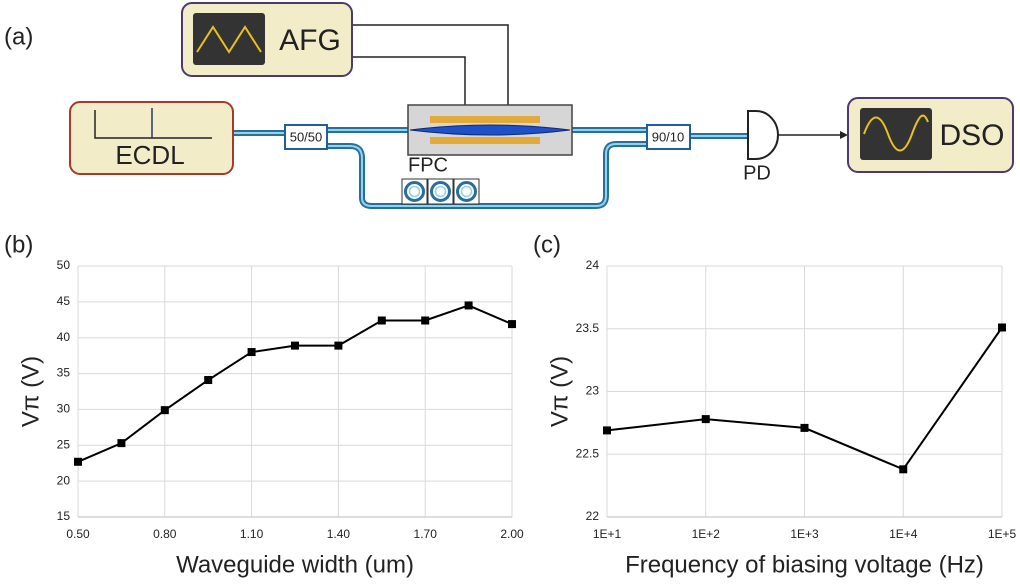  What do you see at coordinates (64, 337) in the screenshot?
I see `y-tick-label: 40` at bounding box center [64, 337].